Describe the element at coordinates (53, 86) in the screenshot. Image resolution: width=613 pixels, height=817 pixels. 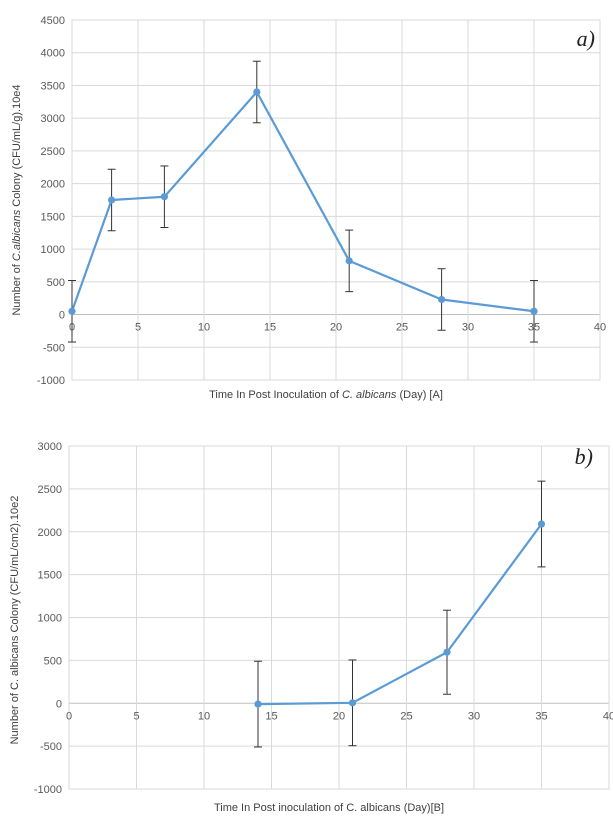
I see `y-tick-label: 3500` at that location.